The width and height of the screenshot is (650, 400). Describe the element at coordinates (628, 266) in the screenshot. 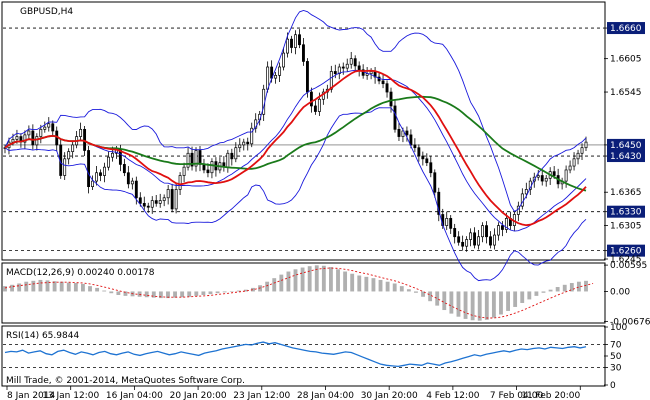

I see `macd-tick-label: 0.00595` at that location.